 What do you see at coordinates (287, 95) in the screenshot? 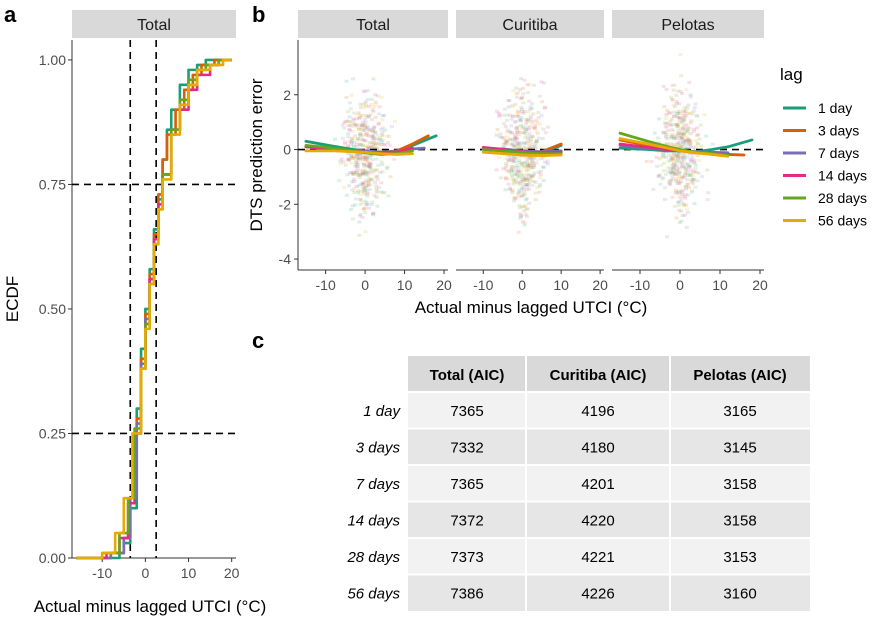
I see `y-tick-label: 2` at bounding box center [287, 95].